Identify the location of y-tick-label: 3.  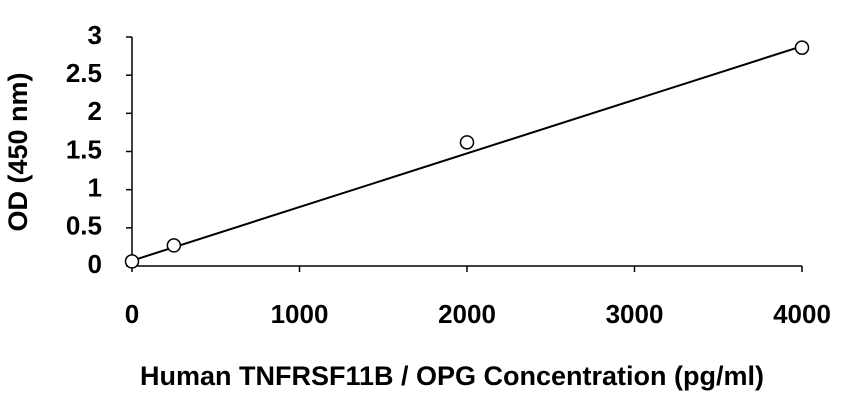
(95, 35).